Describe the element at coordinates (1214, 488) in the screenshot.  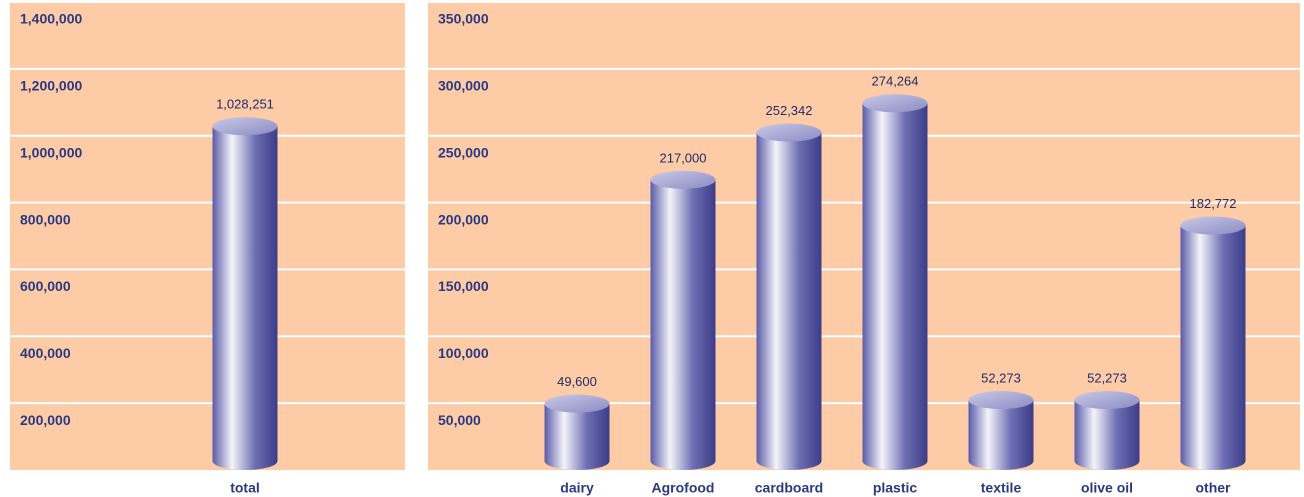
I see `x-tick-label: other` at that location.